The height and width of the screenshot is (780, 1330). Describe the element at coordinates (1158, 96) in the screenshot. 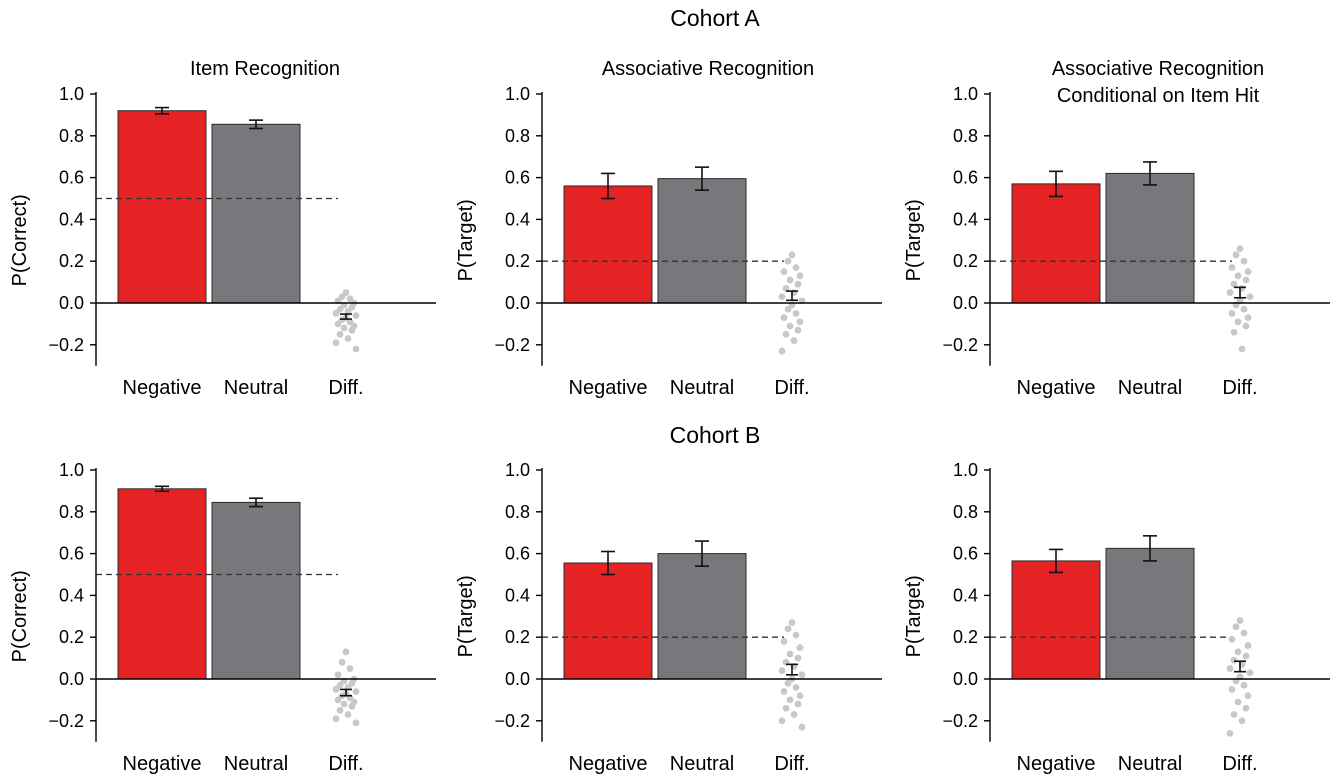

I see `panel-subtitle: Conditional on Item Hit` at that location.